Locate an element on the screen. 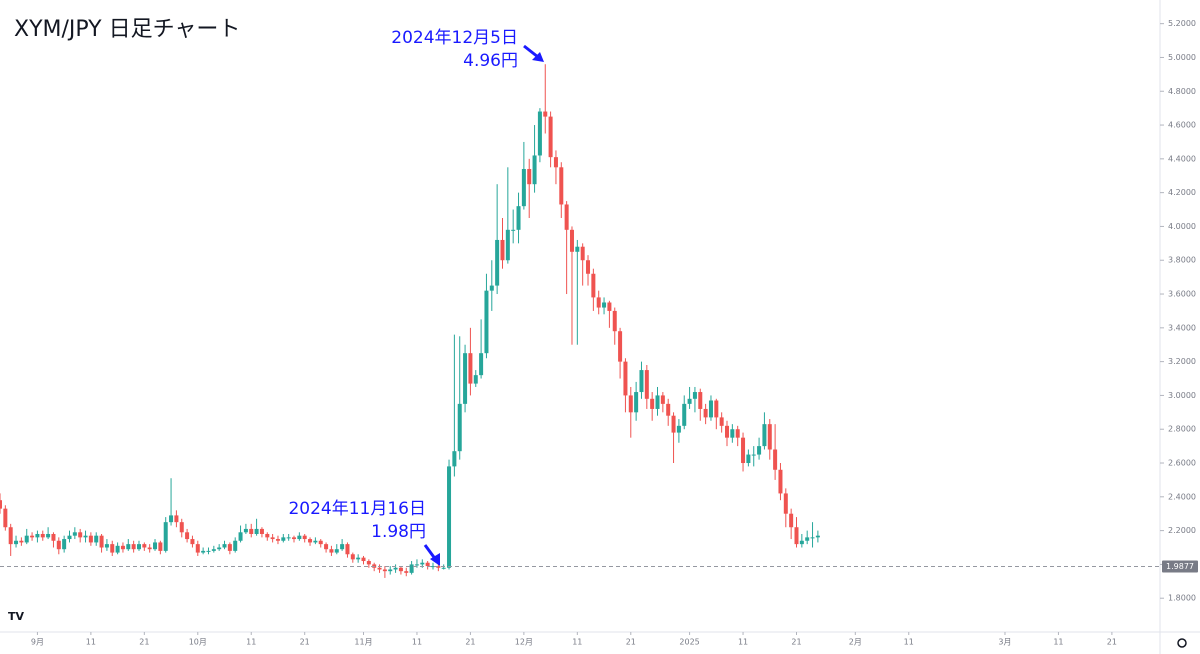 The height and width of the screenshot is (654, 1200). annotation-date: 2024年11月16日 is located at coordinates (357, 509).